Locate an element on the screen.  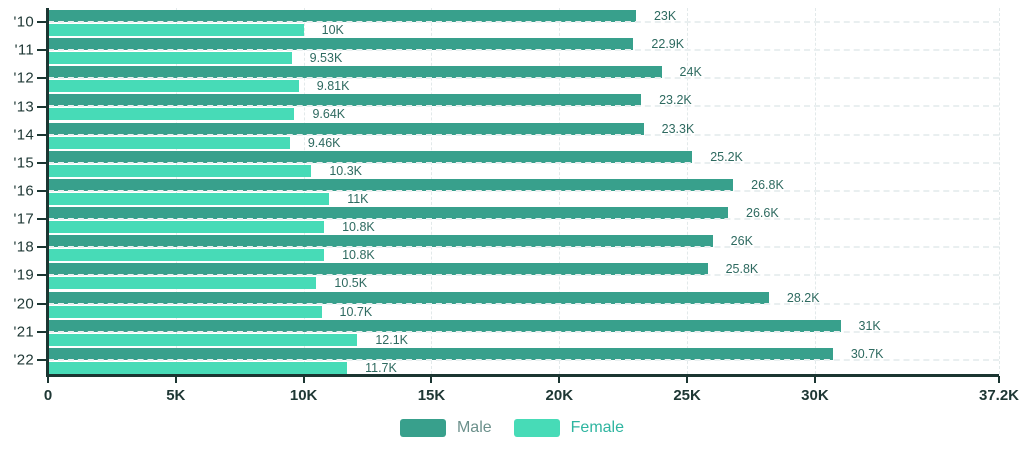
category-label: '22 is located at coordinates (23, 360).